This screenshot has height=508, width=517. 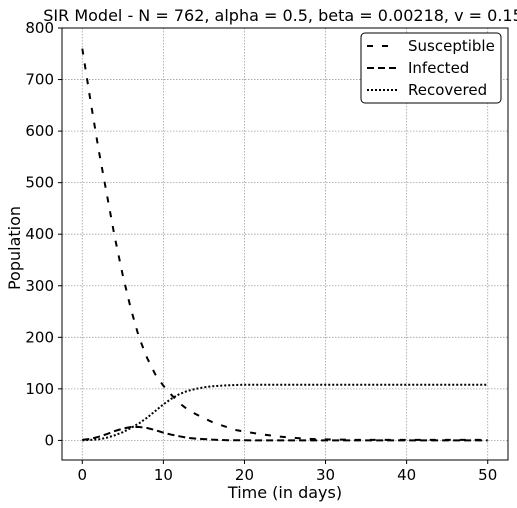 I want to click on x-tick-label: 30, so click(x=325, y=475).